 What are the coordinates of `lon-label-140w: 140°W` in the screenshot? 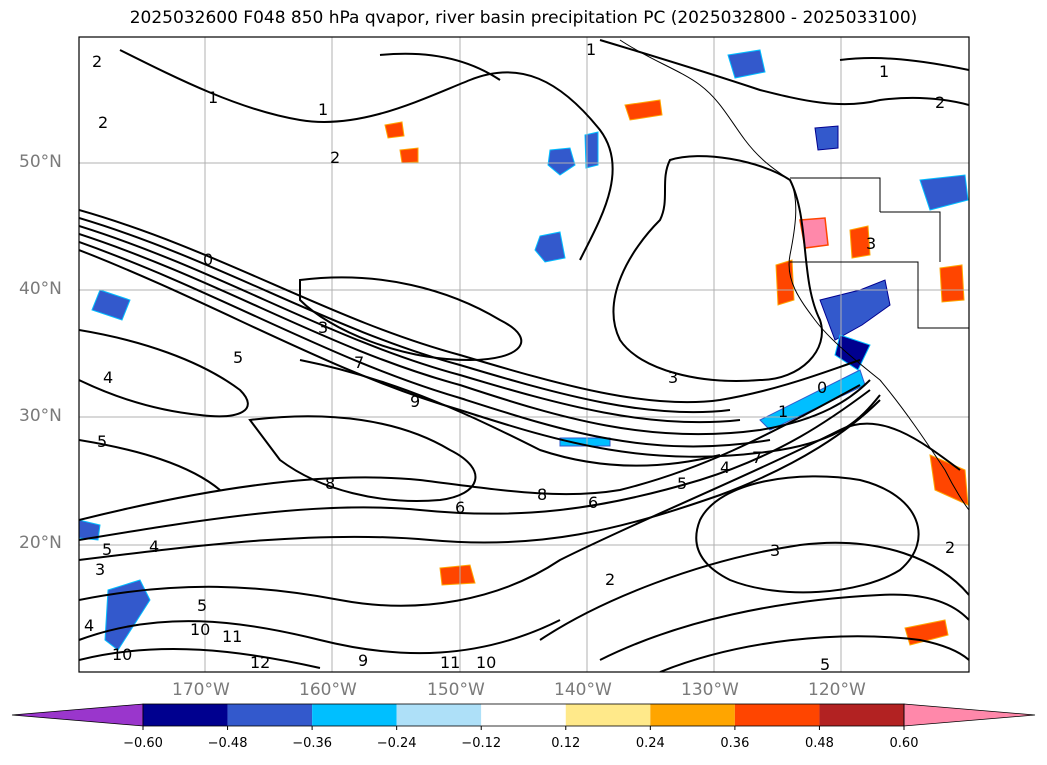 It's located at (583, 690).